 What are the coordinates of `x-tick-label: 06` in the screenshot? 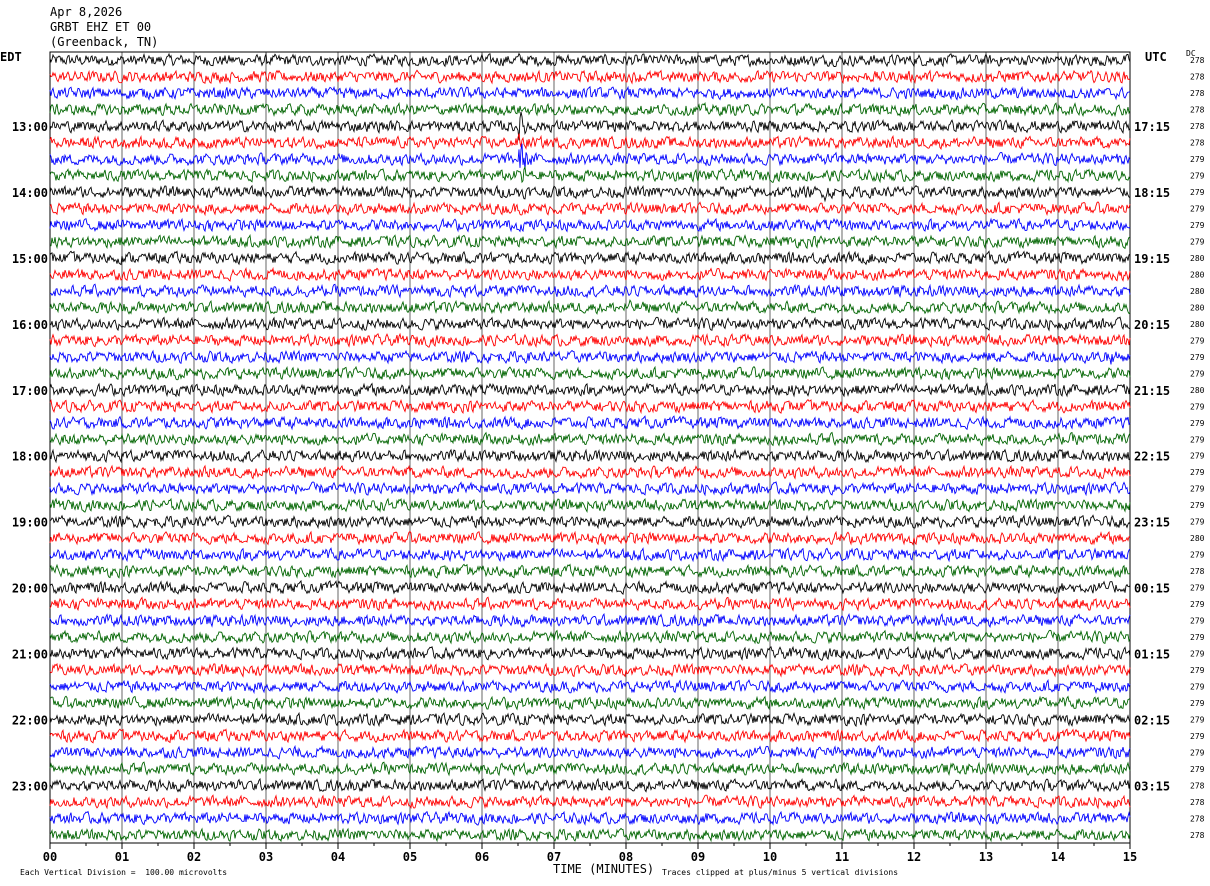 It's located at (482, 857).